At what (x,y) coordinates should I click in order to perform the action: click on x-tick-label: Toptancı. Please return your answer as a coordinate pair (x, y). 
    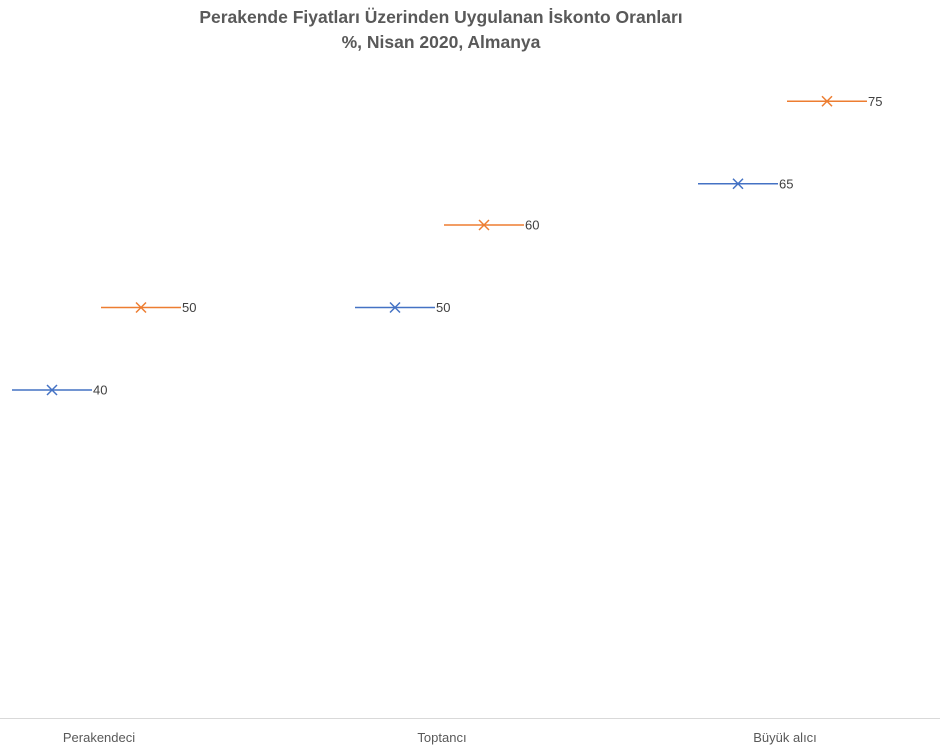
    Looking at the image, I should click on (441, 737).